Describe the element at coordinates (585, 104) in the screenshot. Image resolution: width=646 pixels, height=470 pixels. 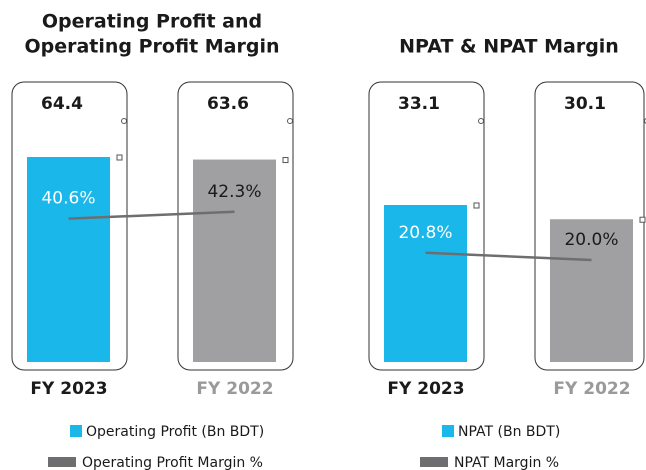
I see `bar-value-label: 30.1` at that location.